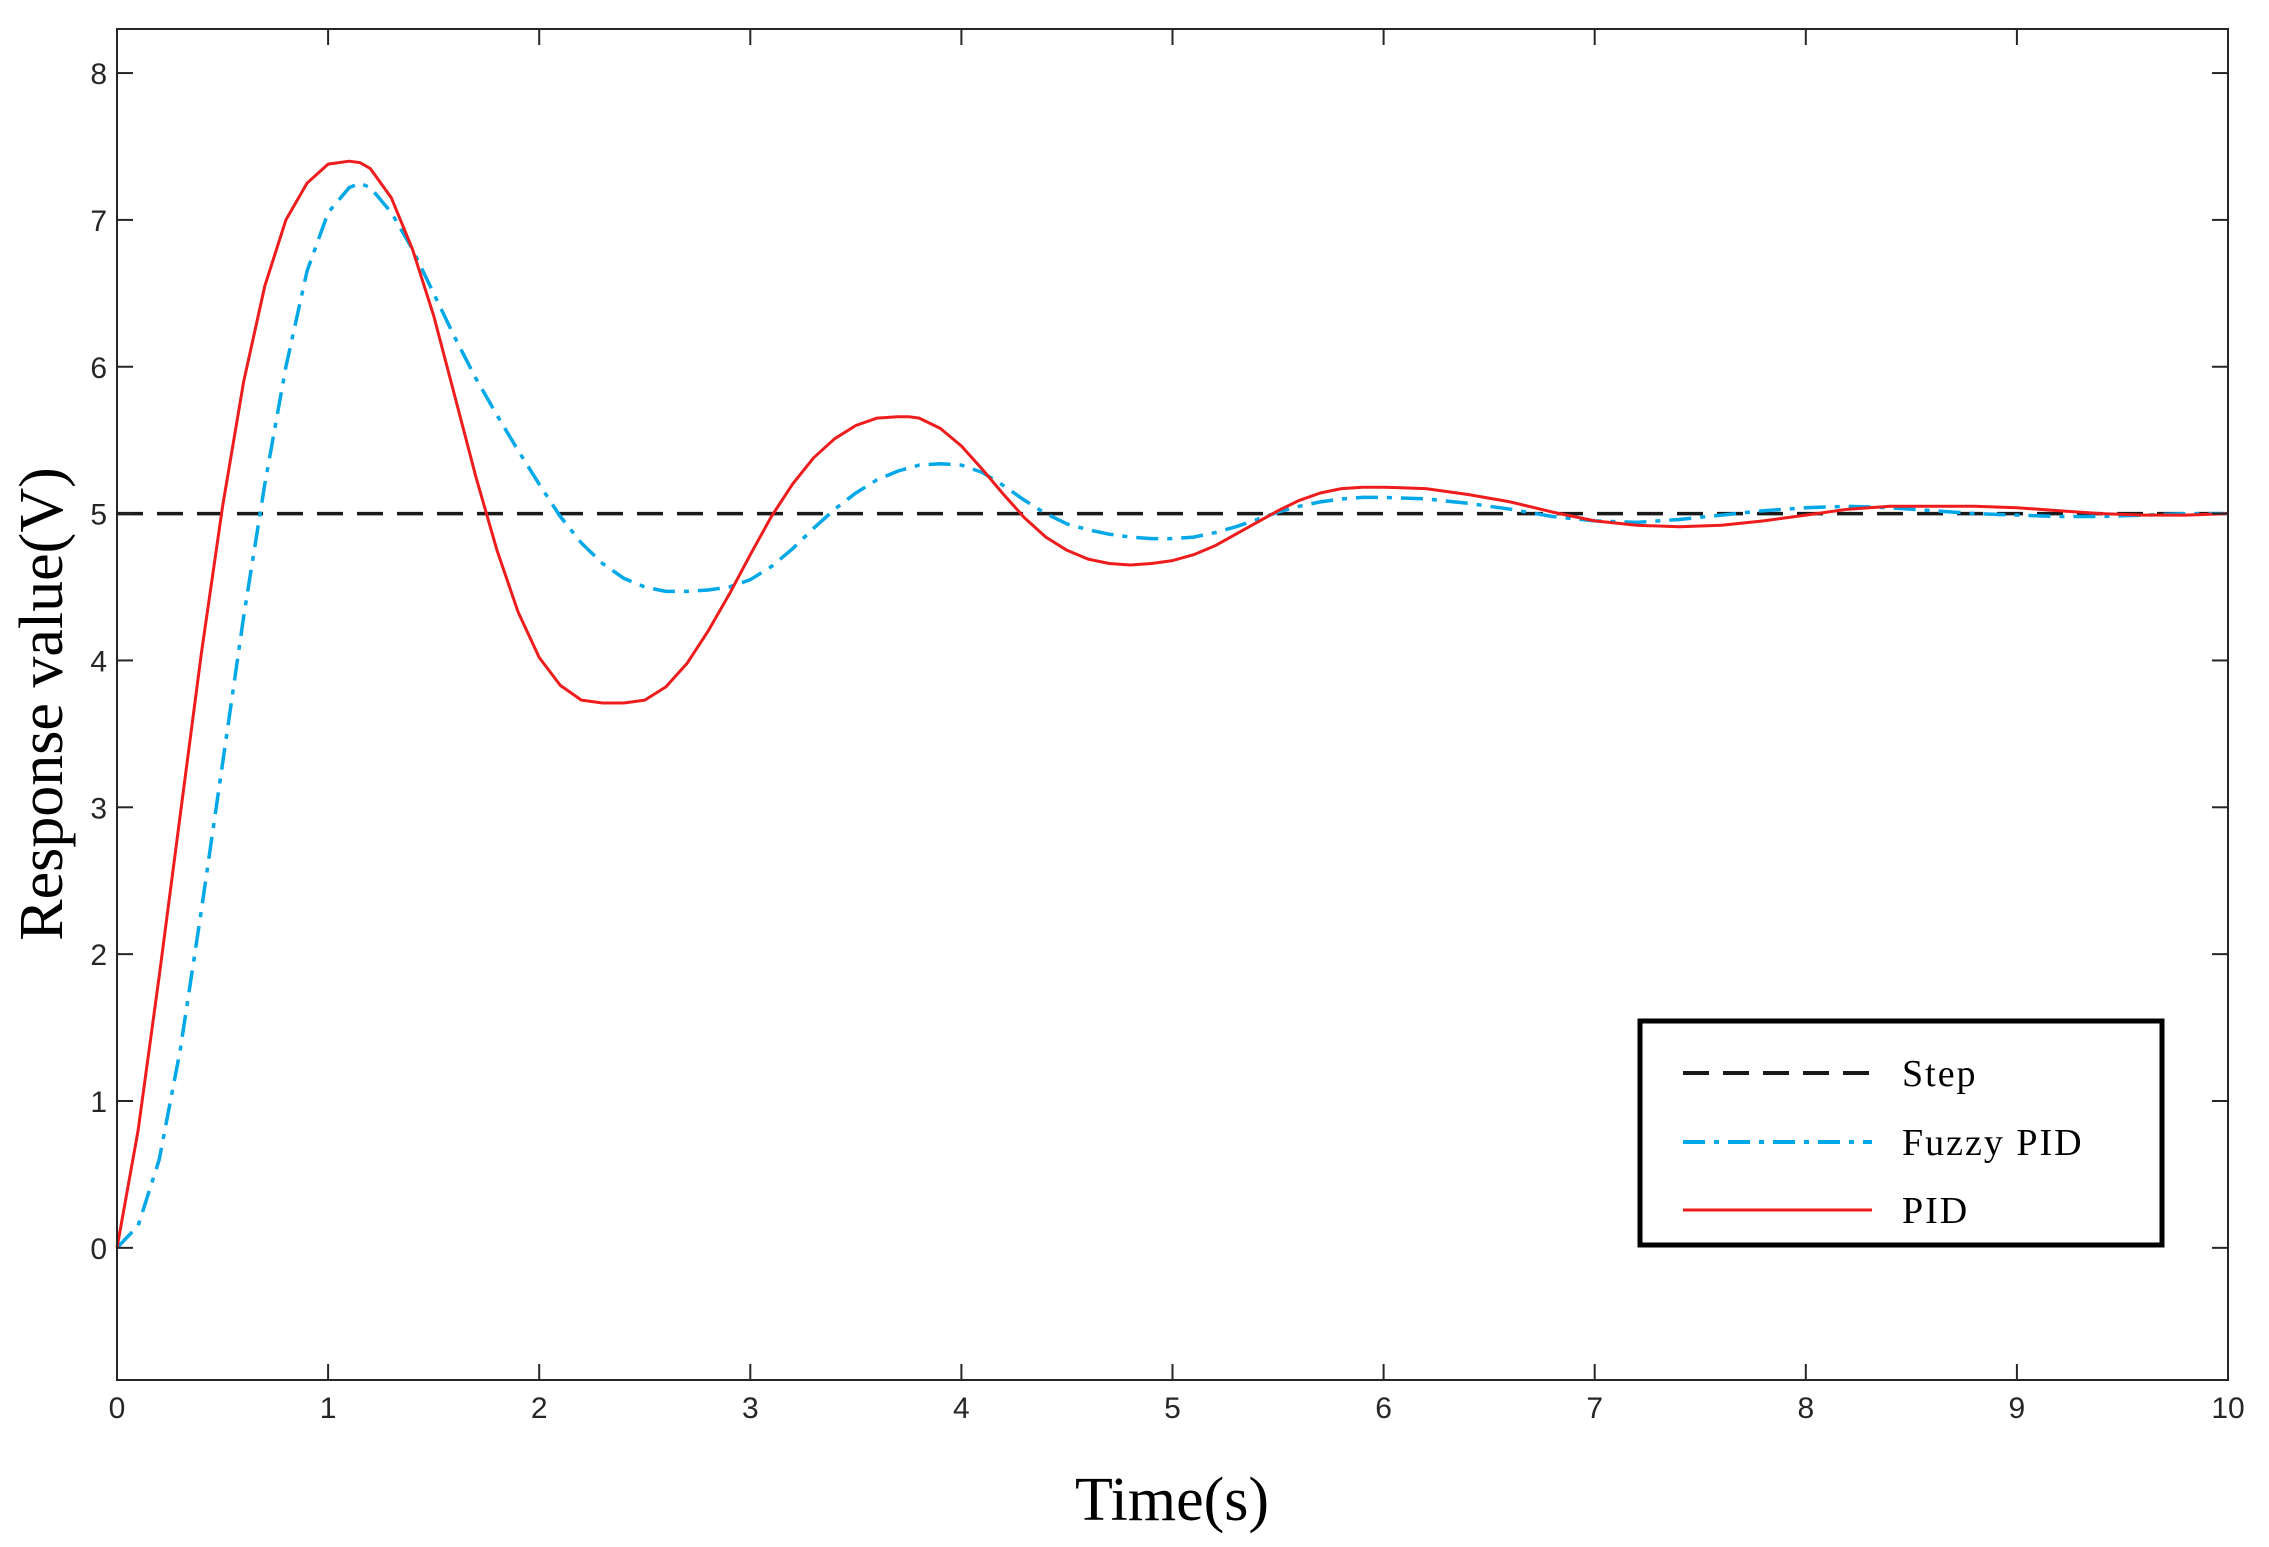 This screenshot has height=1547, width=2269. Describe the element at coordinates (1935, 1211) in the screenshot. I see `legend-label: PID` at that location.